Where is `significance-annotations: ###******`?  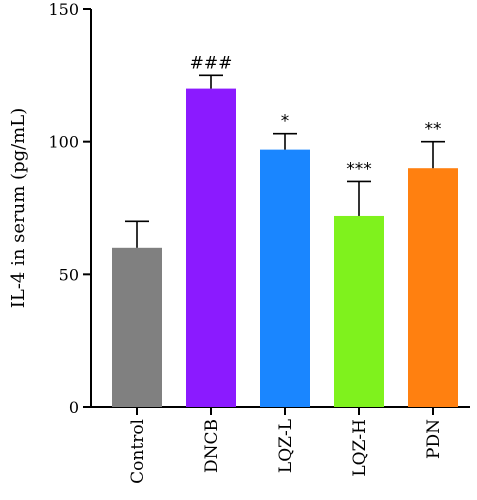 significance-annotations: ###****** is located at coordinates (316, 116).